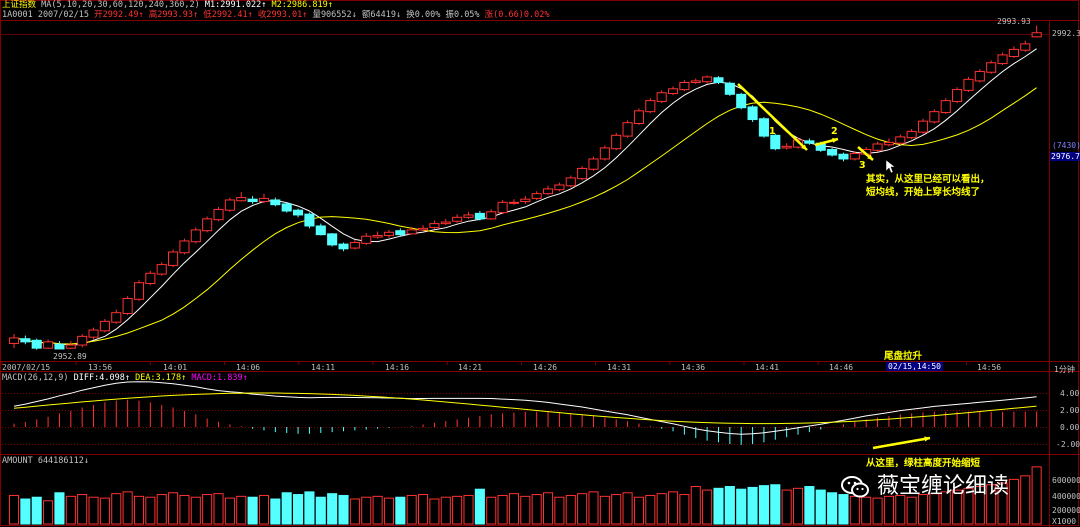 This screenshot has width=1080, height=527. I want to click on macd-value: MACD:1.839↑, so click(219, 378).